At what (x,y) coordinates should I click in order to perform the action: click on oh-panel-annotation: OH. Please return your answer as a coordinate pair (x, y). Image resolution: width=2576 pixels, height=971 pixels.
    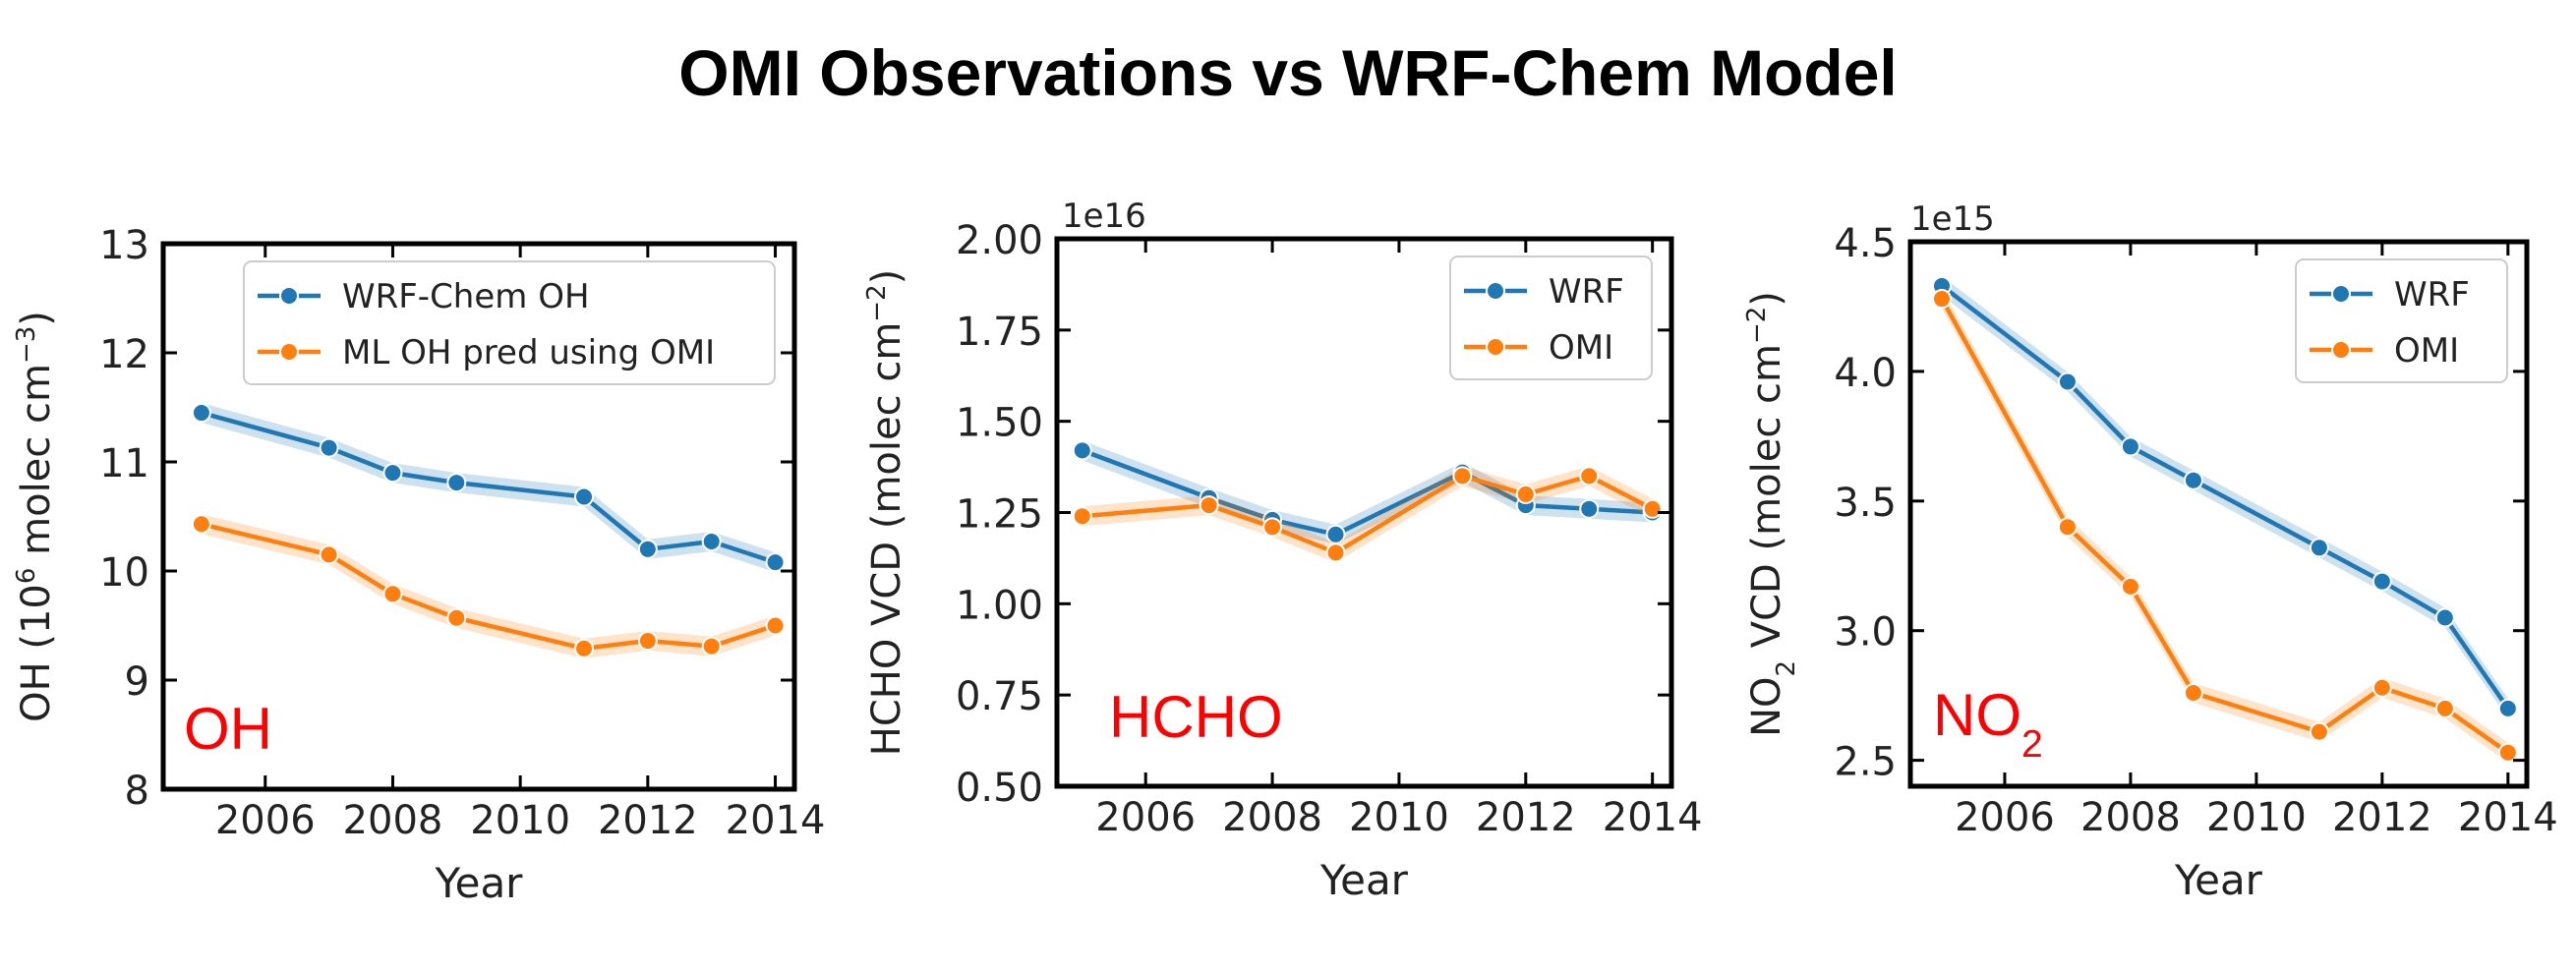
    Looking at the image, I should click on (228, 729).